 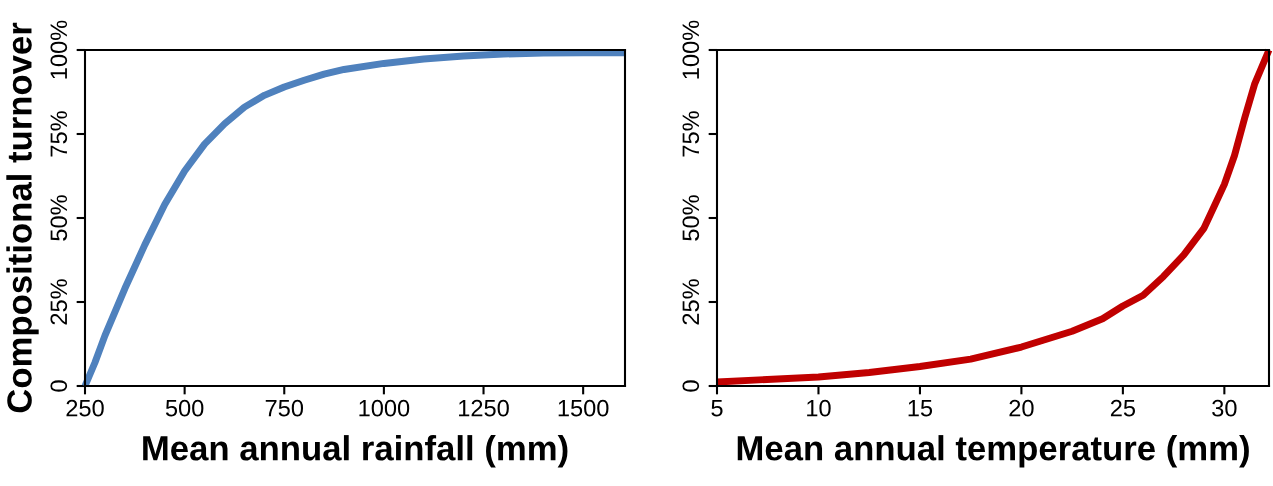 What do you see at coordinates (1123, 408) in the screenshot?
I see `x-tick-label: 25` at bounding box center [1123, 408].